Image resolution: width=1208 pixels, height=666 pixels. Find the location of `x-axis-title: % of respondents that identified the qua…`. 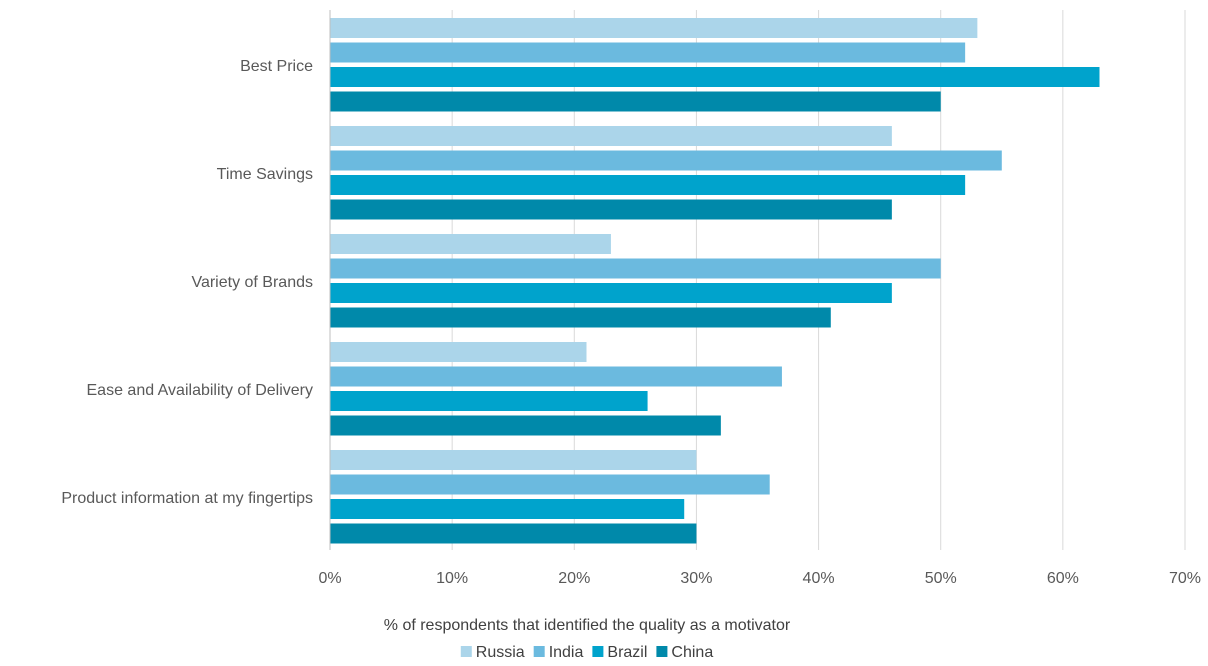

x-axis-title: % of respondents that identified the qua… is located at coordinates (587, 625).